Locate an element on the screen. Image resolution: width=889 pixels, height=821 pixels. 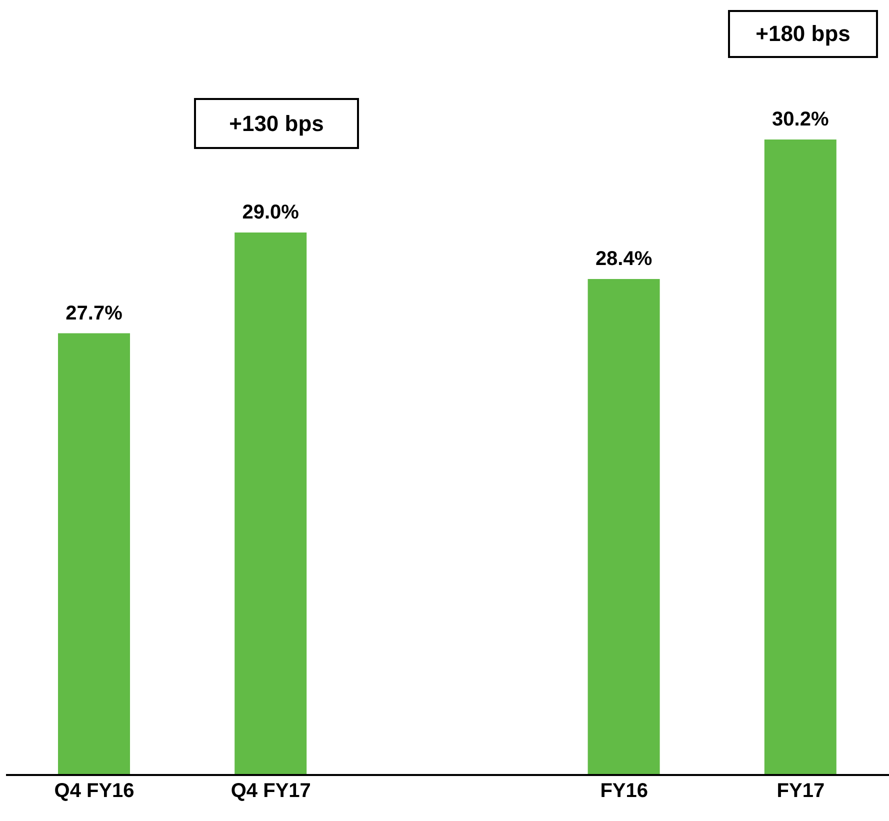
x-tick-label: FY17 is located at coordinates (800, 791).